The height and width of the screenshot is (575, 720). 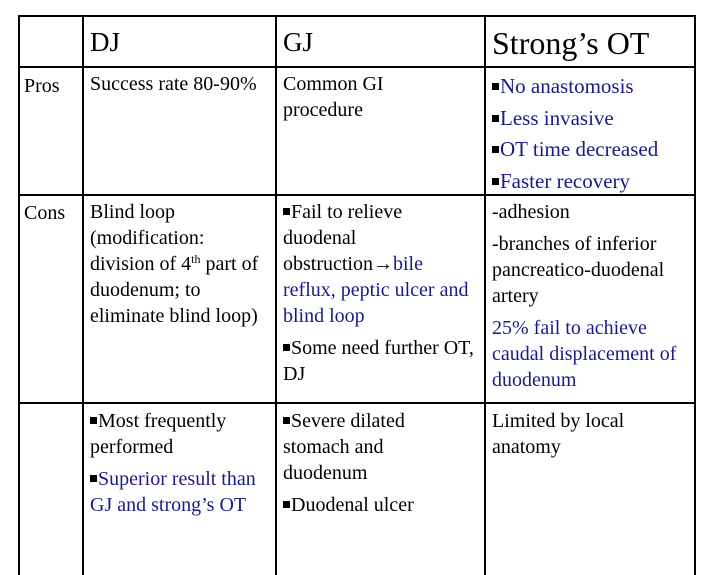 What do you see at coordinates (276, 295) in the screenshot?
I see `table-border-col2` at bounding box center [276, 295].